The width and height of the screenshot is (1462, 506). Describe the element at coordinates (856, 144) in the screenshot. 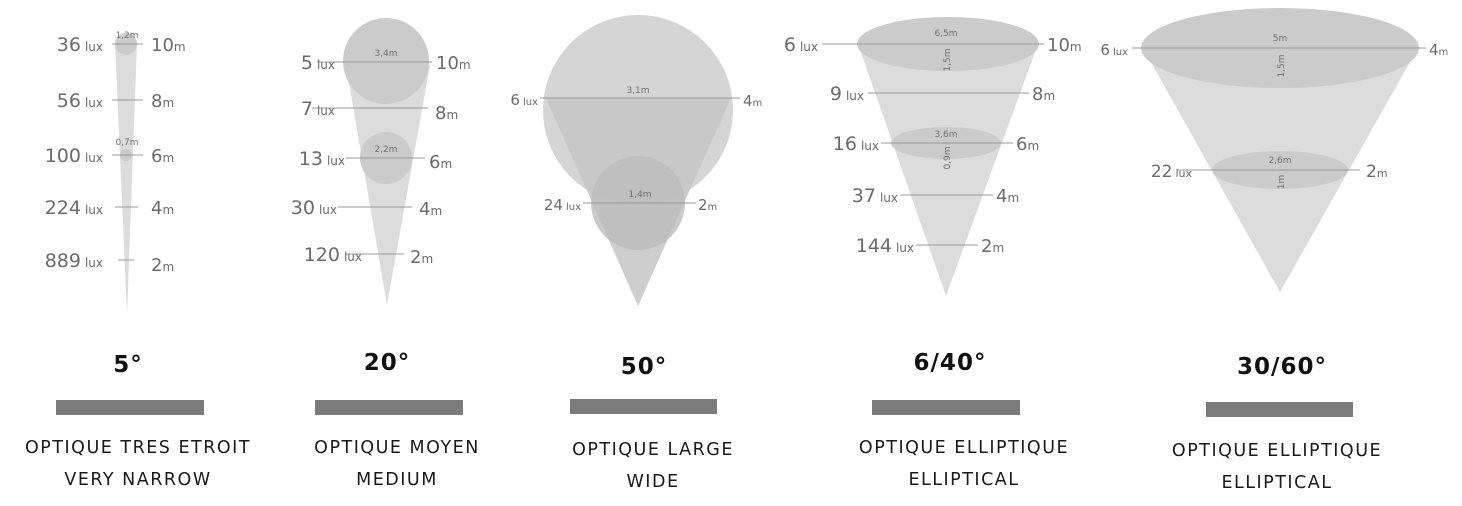

I see `lux-reading: 16 lux` at that location.